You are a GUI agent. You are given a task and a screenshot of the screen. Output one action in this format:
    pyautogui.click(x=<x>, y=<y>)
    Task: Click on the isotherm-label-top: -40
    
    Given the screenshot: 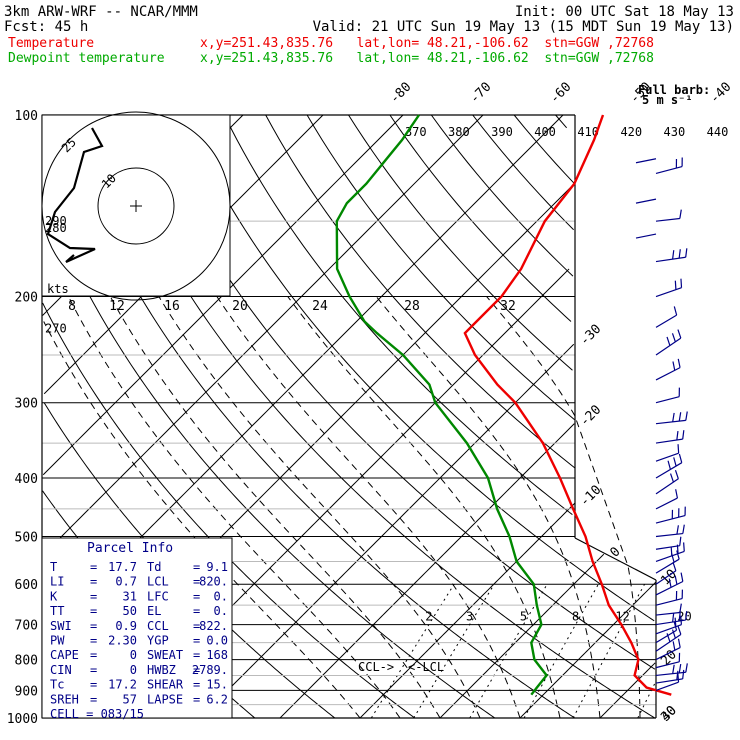 What is the action you would take?
    pyautogui.click(x=720, y=93)
    